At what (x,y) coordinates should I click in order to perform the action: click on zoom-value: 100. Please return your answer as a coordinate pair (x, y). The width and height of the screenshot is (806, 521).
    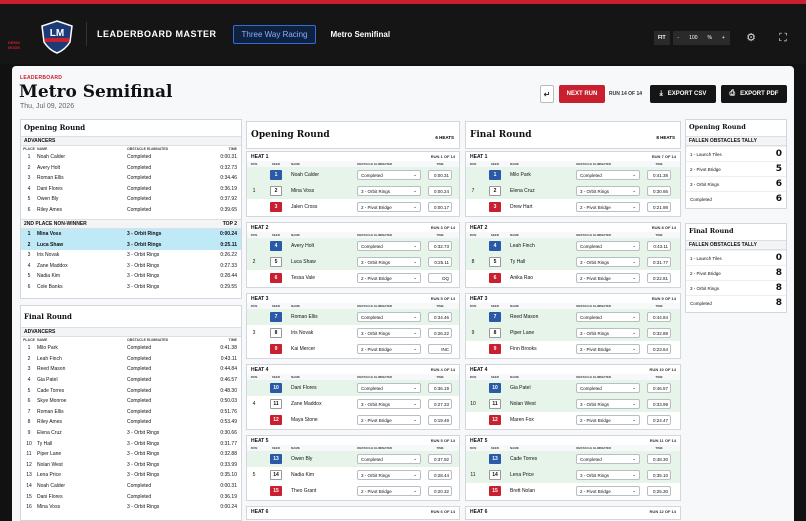
    Looking at the image, I should click on (693, 38).